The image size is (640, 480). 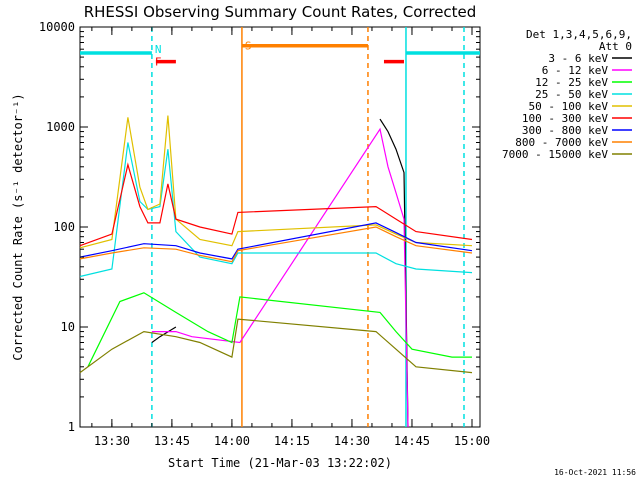 I want to click on x-tick-label-13-45: 13:45, so click(x=172, y=441).